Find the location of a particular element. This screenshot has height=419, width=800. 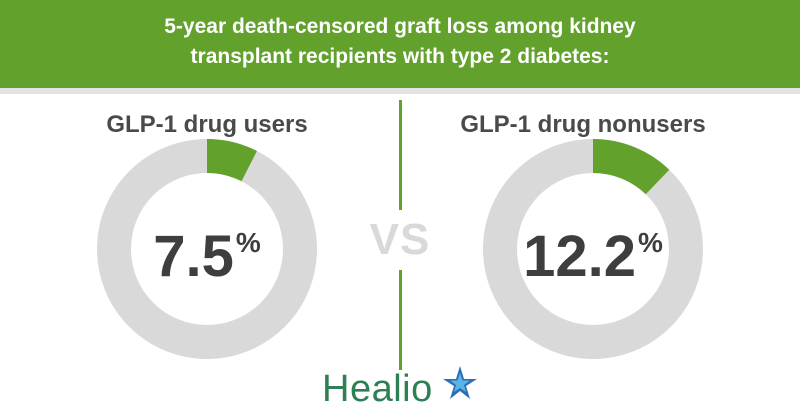

vs-label: VS is located at coordinates (400, 239).